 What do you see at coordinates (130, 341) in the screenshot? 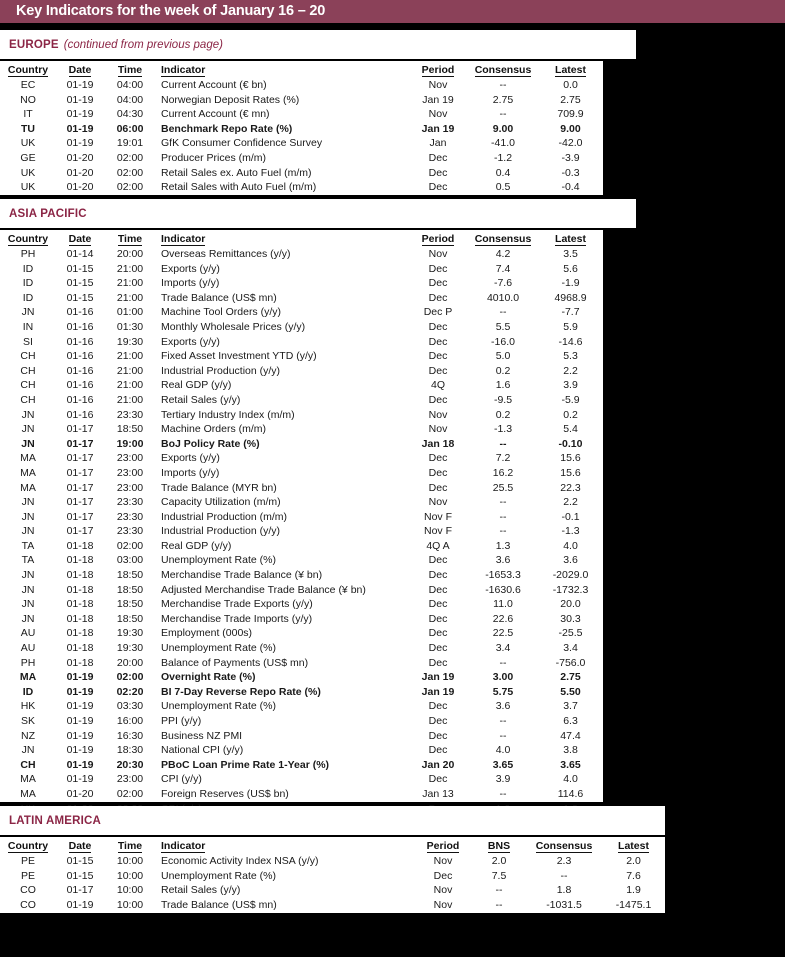
I see `cell-time: 19:30` at bounding box center [130, 341].